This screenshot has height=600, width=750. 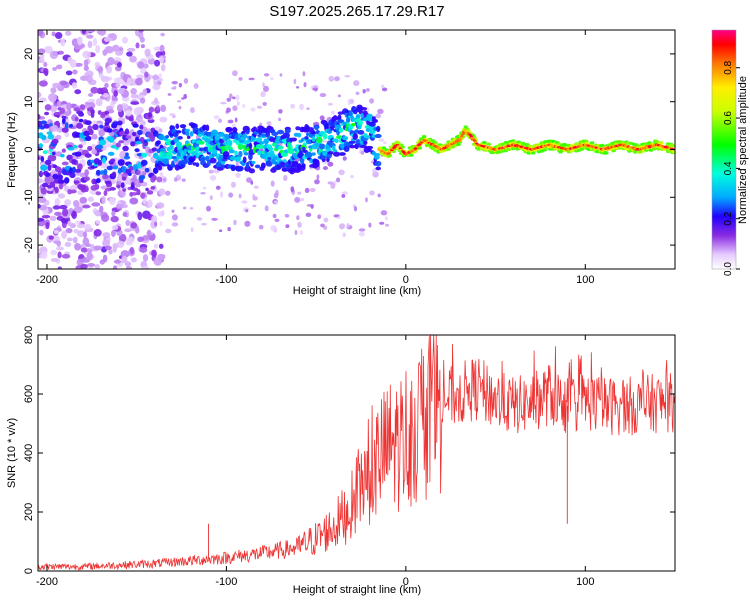 I want to click on x-tick-label: 0, so click(x=406, y=280).